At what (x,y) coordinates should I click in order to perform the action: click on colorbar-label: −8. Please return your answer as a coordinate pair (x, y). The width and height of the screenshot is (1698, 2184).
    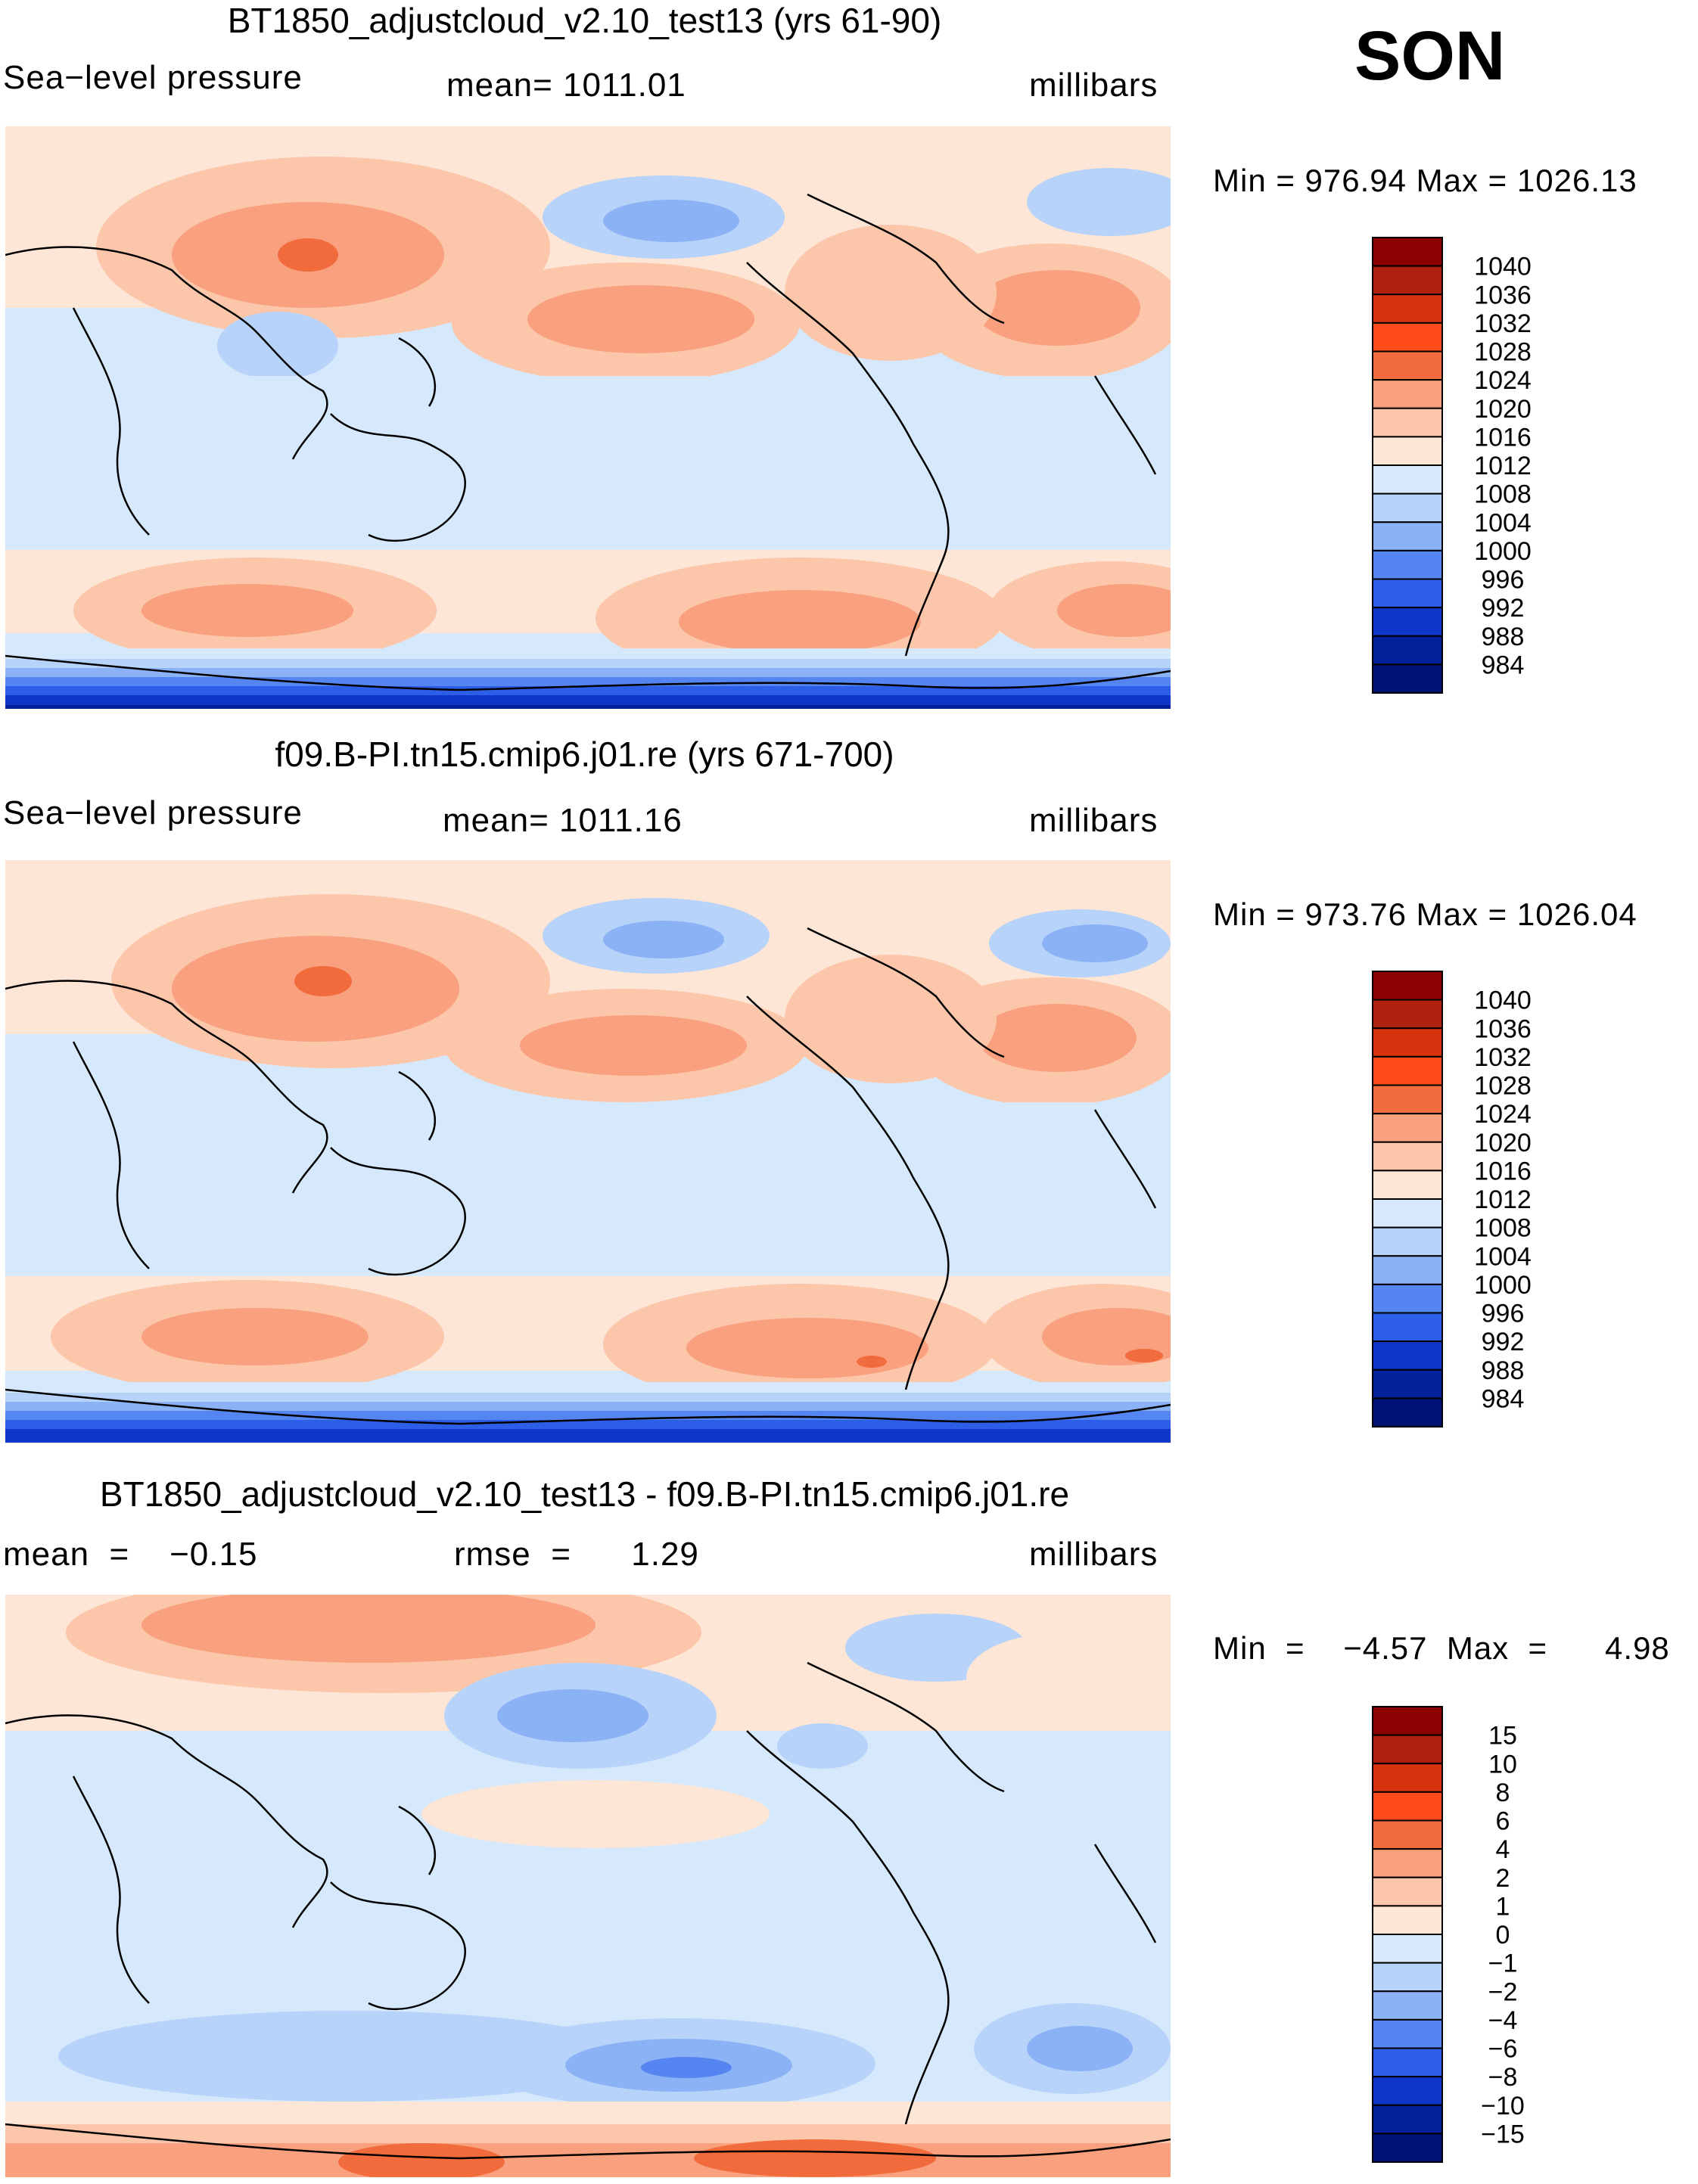
    Looking at the image, I should click on (1503, 2077).